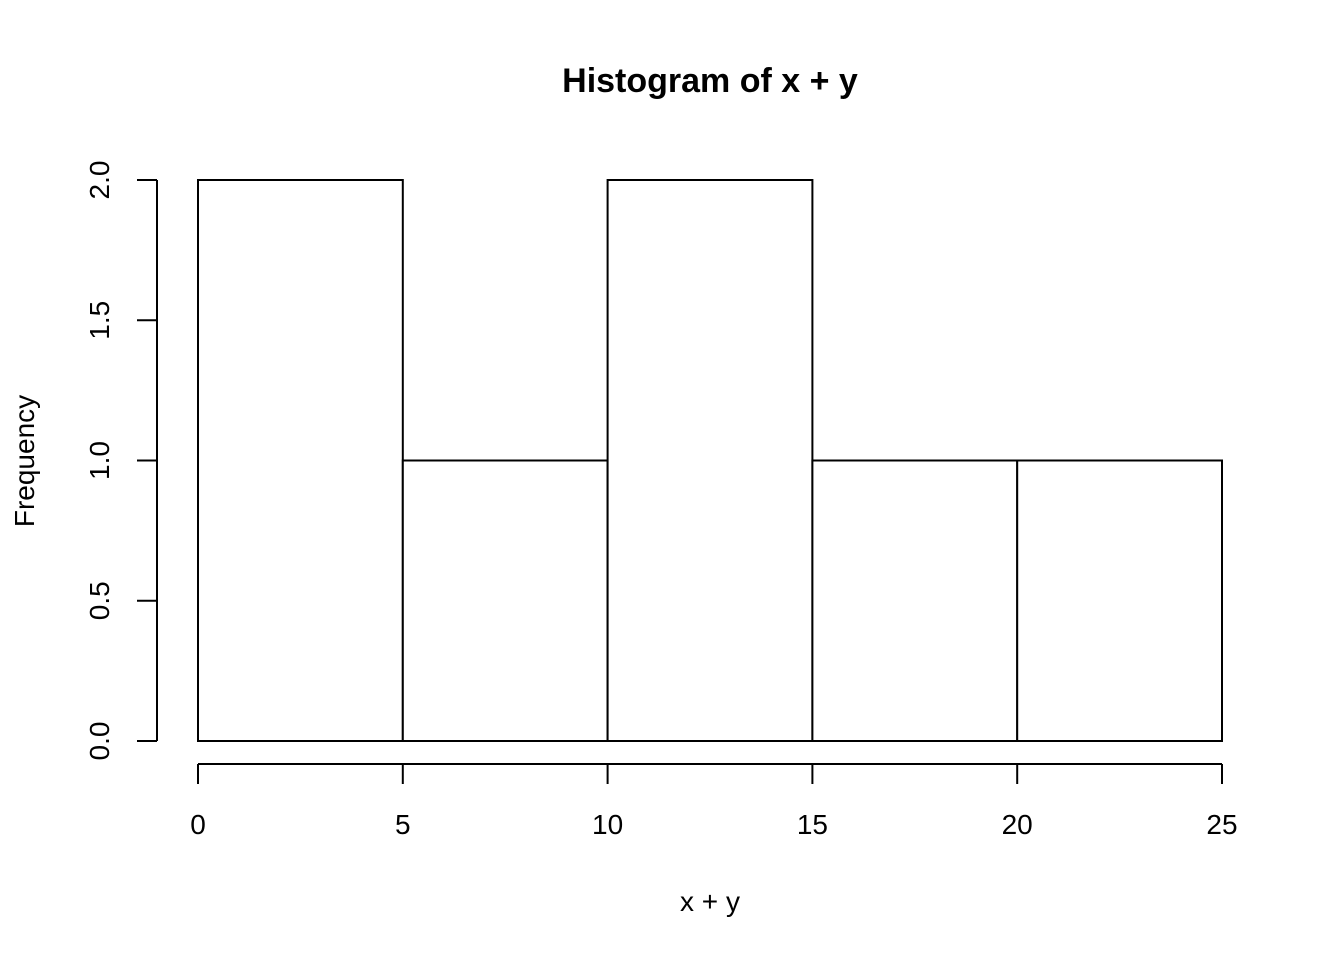 This screenshot has height=960, width=1344. What do you see at coordinates (710, 901) in the screenshot?
I see `x-axis-label: x + y` at bounding box center [710, 901].